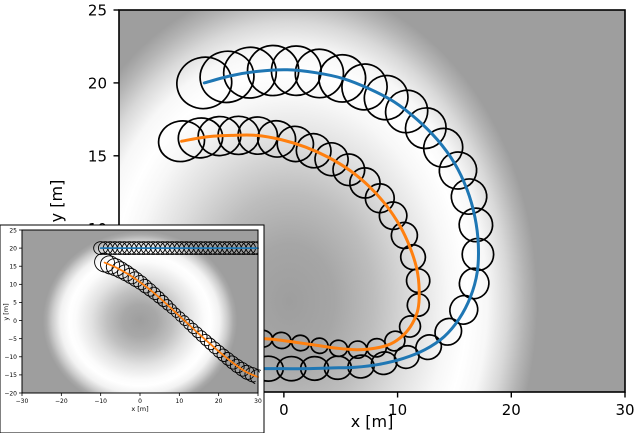  What do you see at coordinates (10, 375) in the screenshot?
I see `inset-y-tick-label: −15` at bounding box center [10, 375].